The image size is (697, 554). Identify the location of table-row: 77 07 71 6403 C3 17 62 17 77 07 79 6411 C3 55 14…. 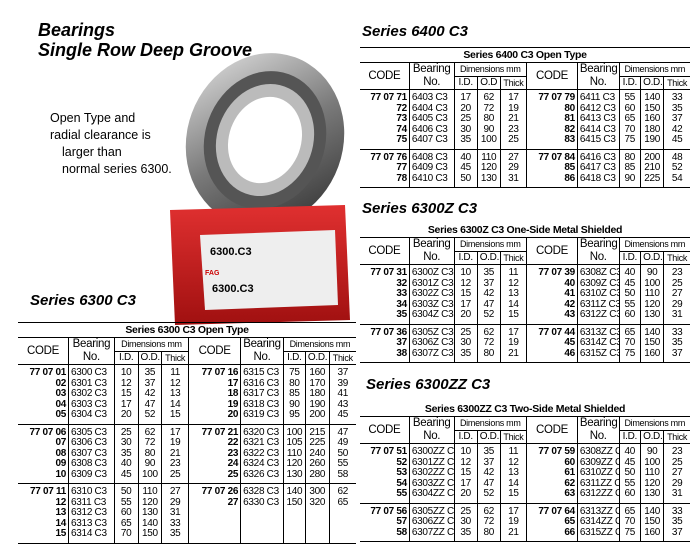
(525, 96).